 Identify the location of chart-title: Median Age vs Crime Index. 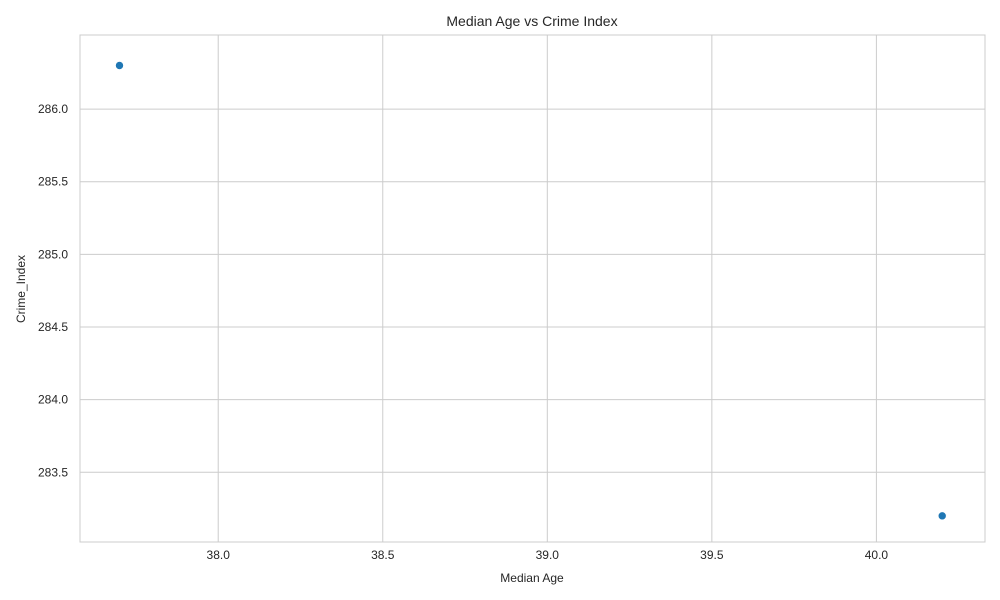
(531, 21).